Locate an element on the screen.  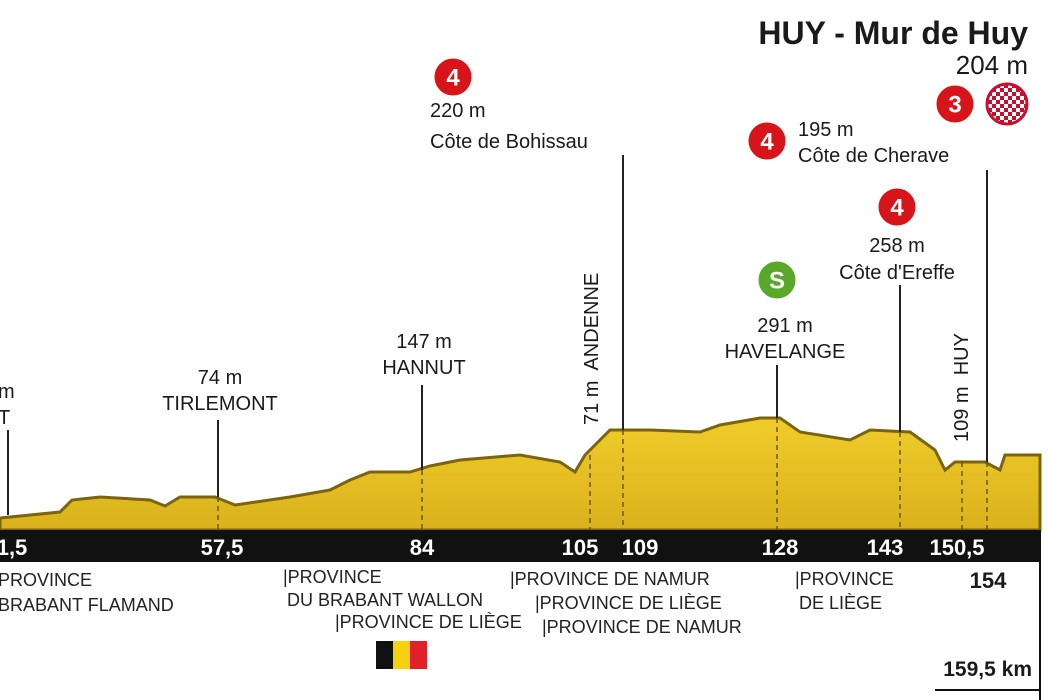
town-altitude: m is located at coordinates (7, 392).